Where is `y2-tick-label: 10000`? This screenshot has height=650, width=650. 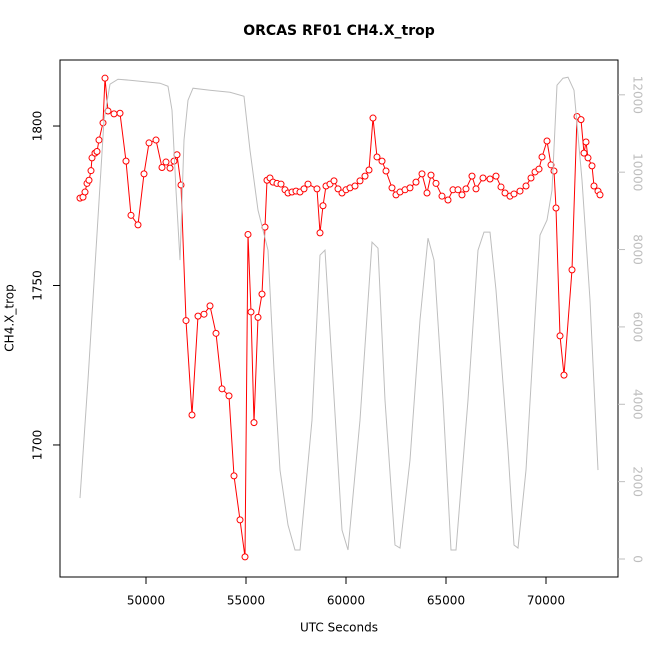 y2-tick-label: 10000 is located at coordinates (638, 172).